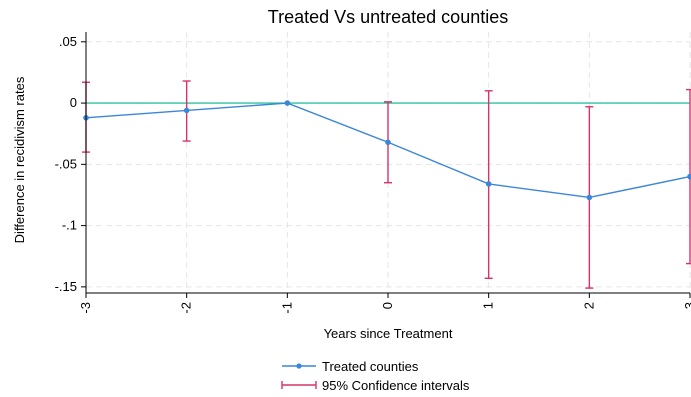  Describe the element at coordinates (85, 308) in the screenshot. I see `x-tick-label: -3` at that location.